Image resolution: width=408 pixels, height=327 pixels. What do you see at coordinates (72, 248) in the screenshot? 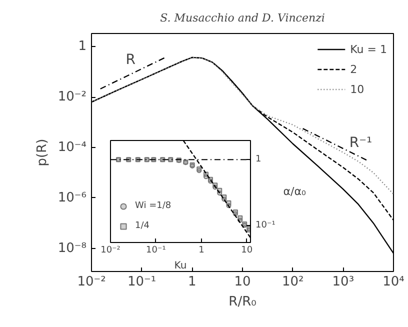
I see `y-tick-label: 10⁻⁸` at bounding box center [72, 248].